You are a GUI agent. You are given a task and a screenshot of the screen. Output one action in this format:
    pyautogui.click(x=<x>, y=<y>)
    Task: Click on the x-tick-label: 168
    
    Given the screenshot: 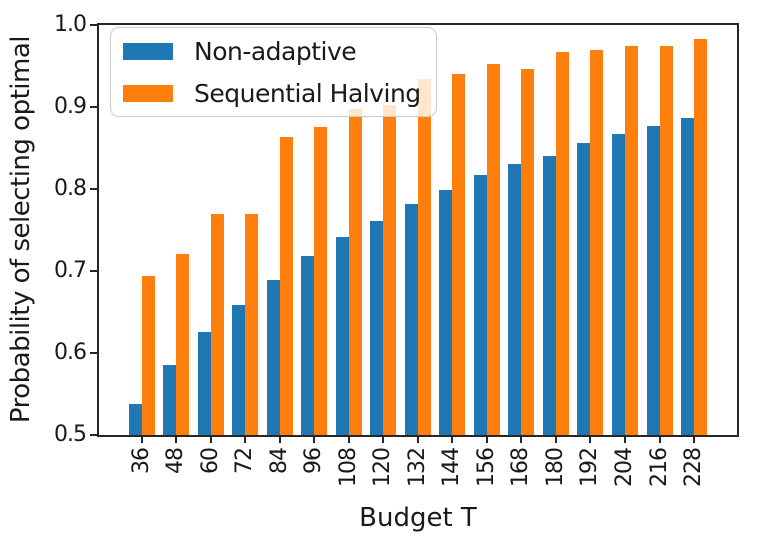 What is the action you would take?
    pyautogui.click(x=521, y=467)
    